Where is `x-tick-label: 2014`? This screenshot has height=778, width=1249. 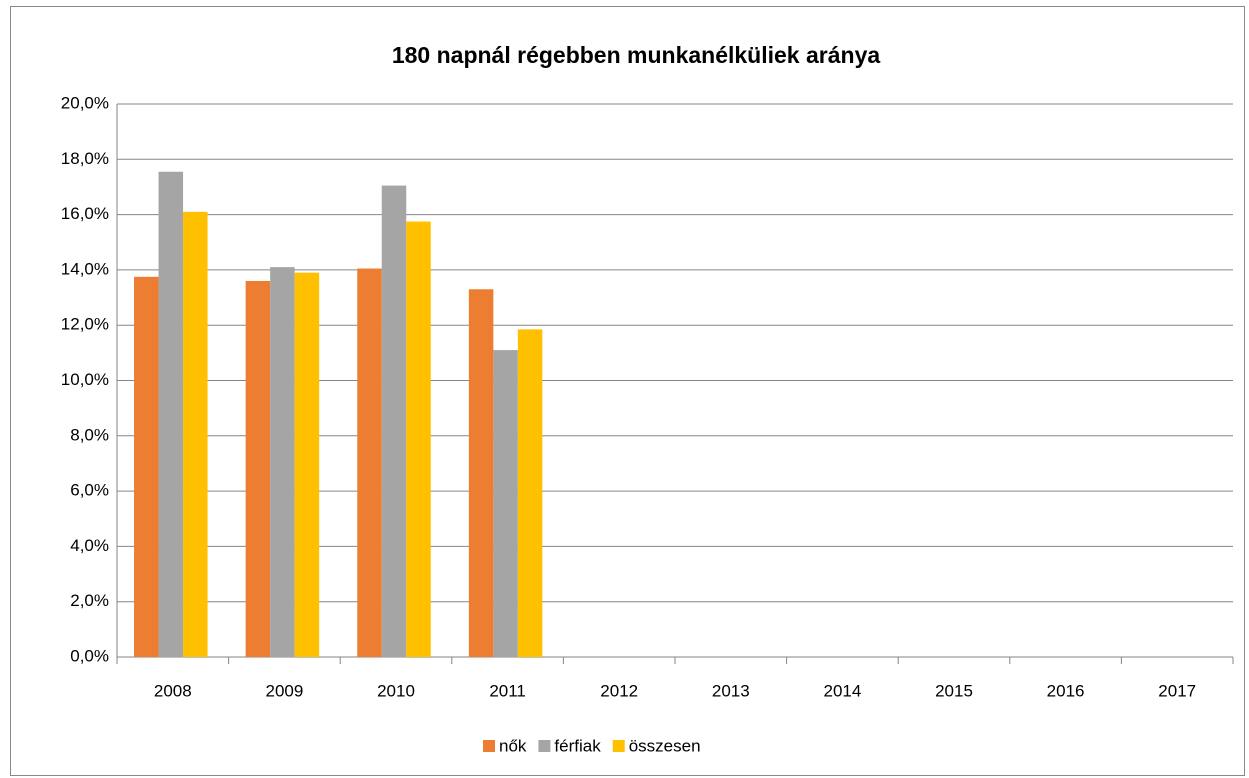 x-tick-label: 2014 is located at coordinates (842, 690).